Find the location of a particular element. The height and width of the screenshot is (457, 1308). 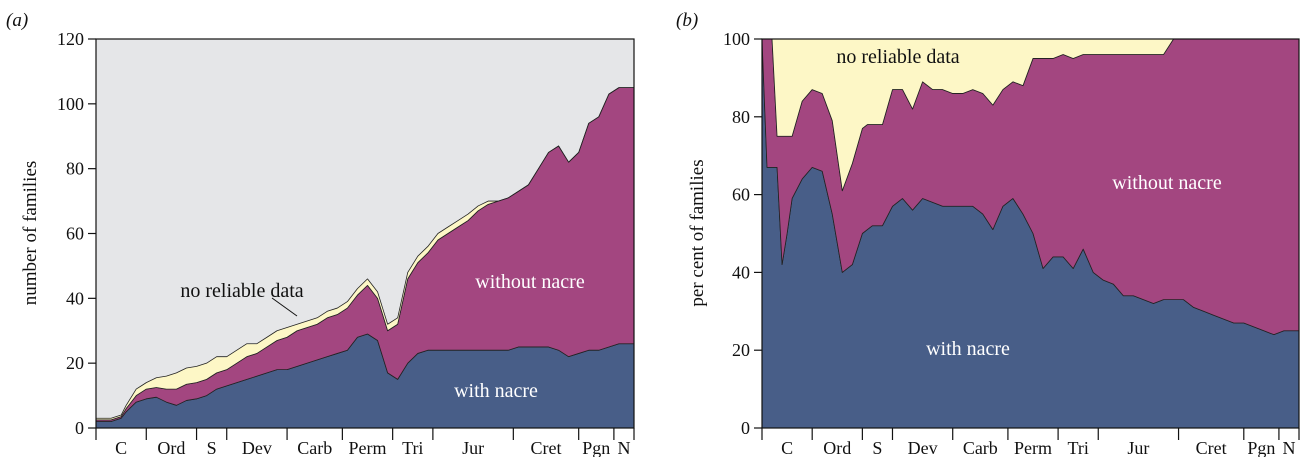

panel-b-y-tick-label: 60 is located at coordinates (741, 195).